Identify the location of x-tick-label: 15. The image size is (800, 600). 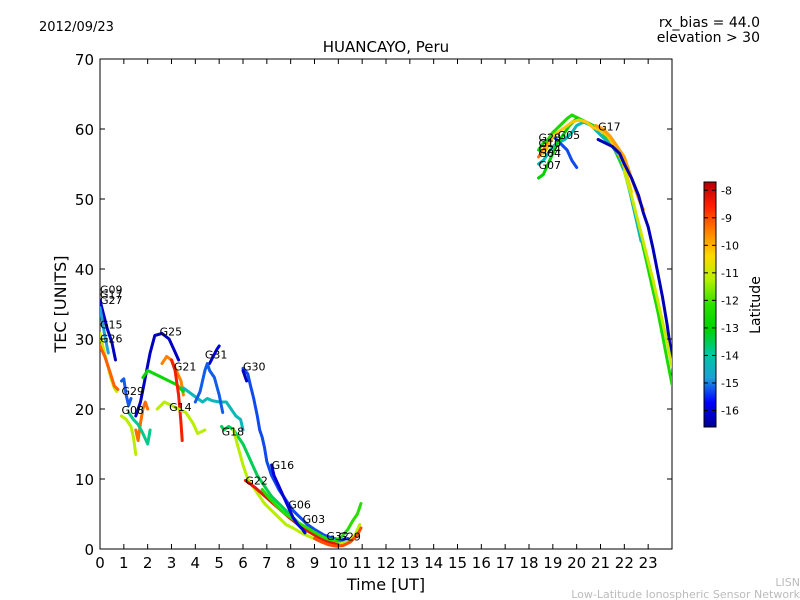
(457, 563).